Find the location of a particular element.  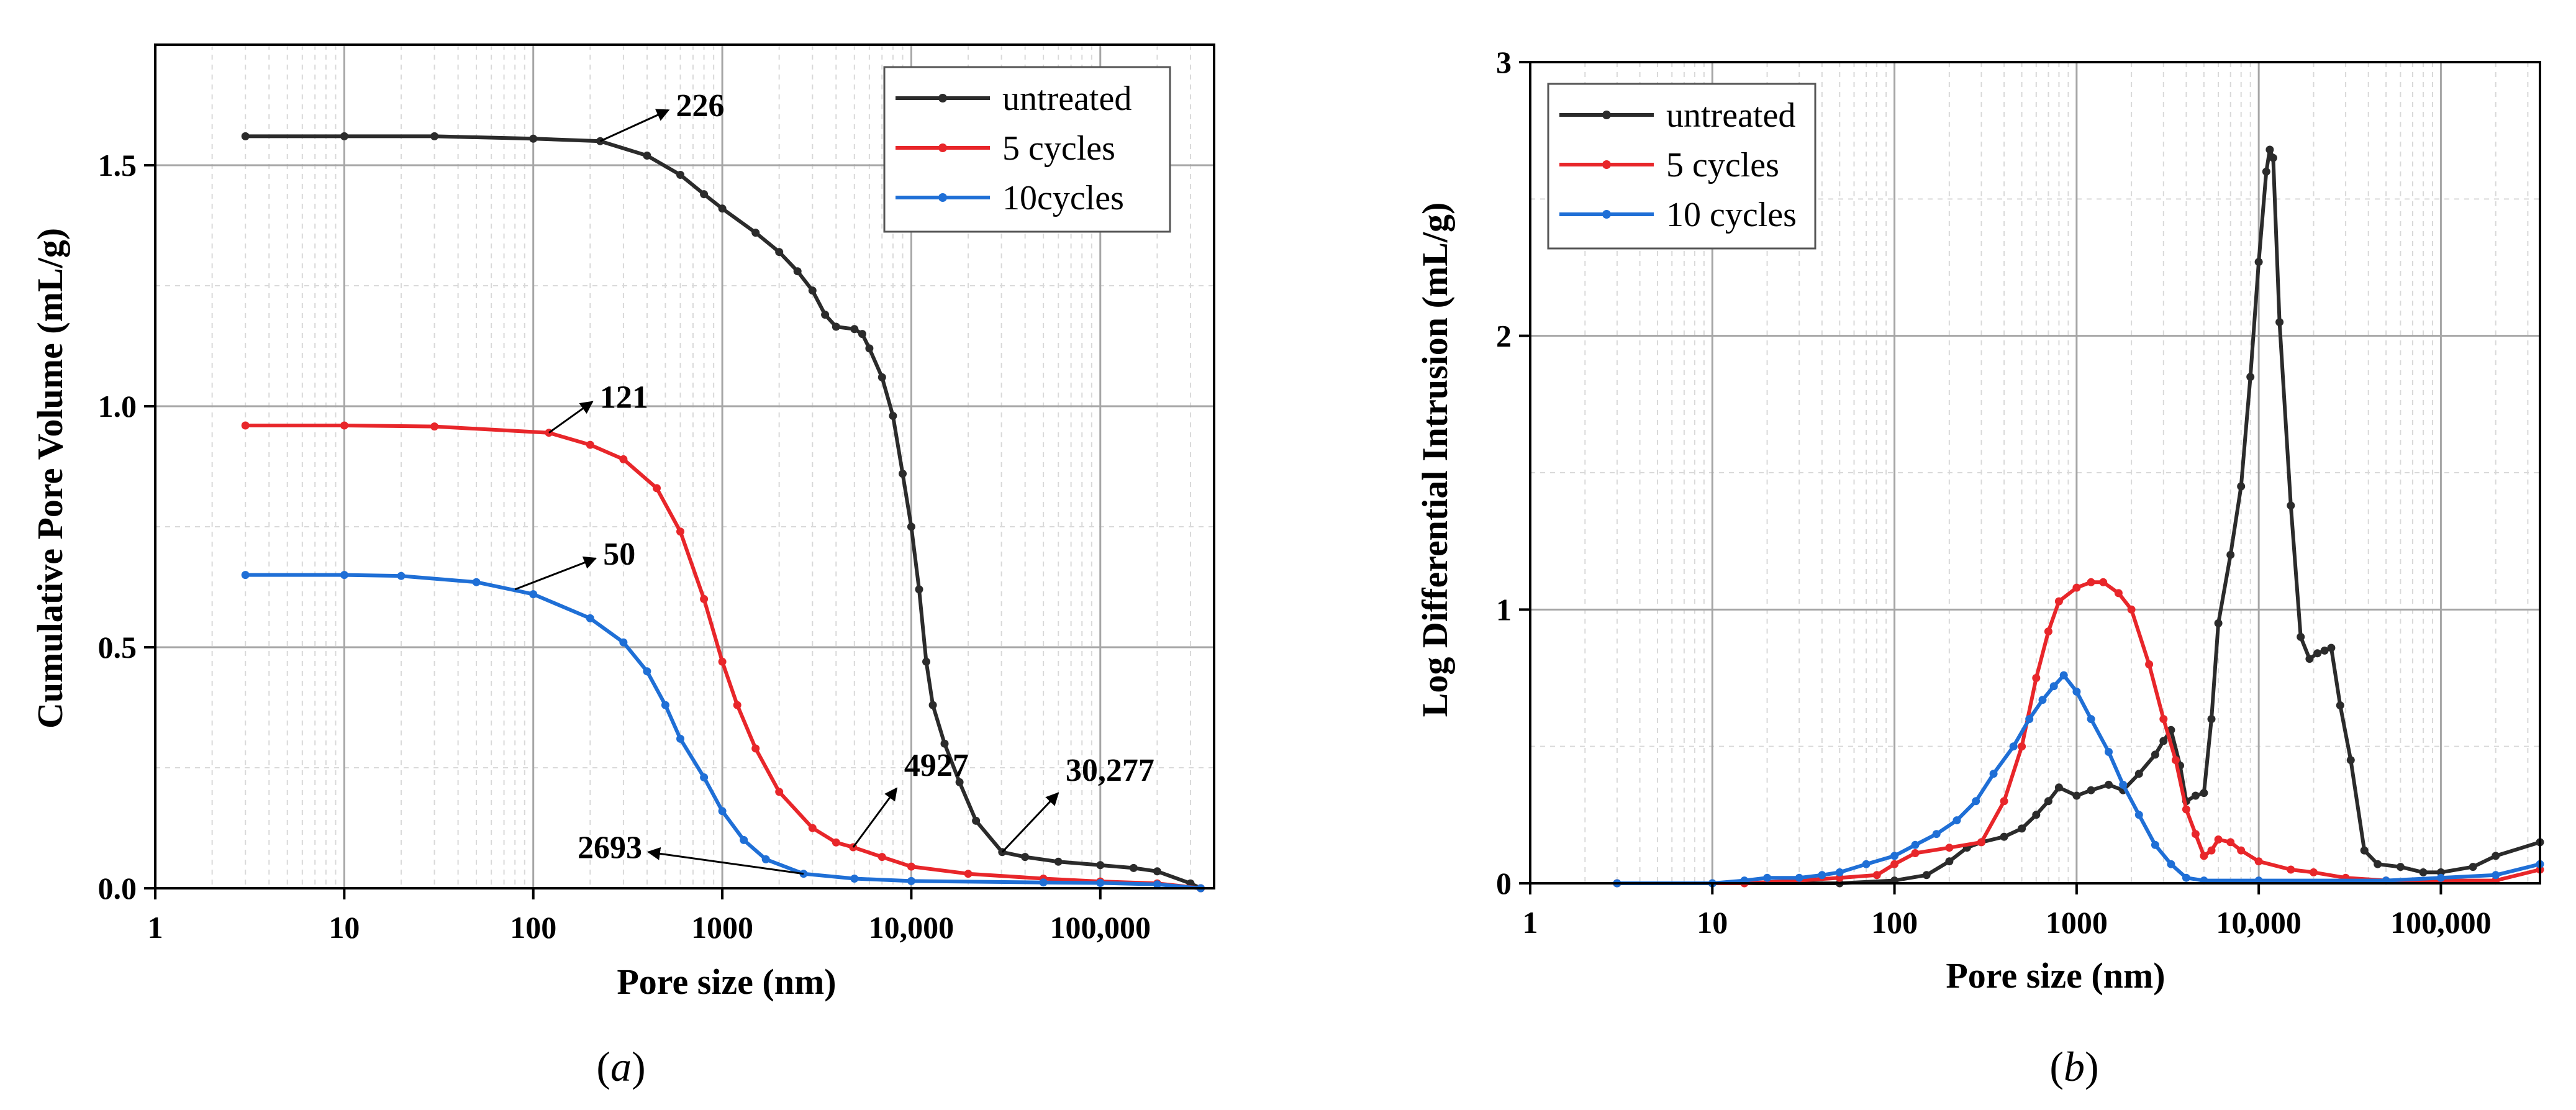

panel-a-annotation-label: 2693 is located at coordinates (610, 848).